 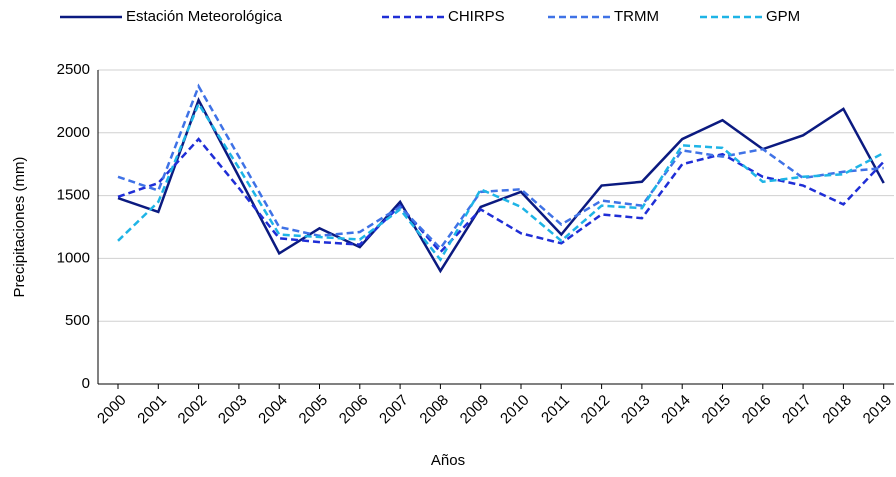 What do you see at coordinates (555, 409) in the screenshot?
I see `x-tick-label: 2011` at bounding box center [555, 409].